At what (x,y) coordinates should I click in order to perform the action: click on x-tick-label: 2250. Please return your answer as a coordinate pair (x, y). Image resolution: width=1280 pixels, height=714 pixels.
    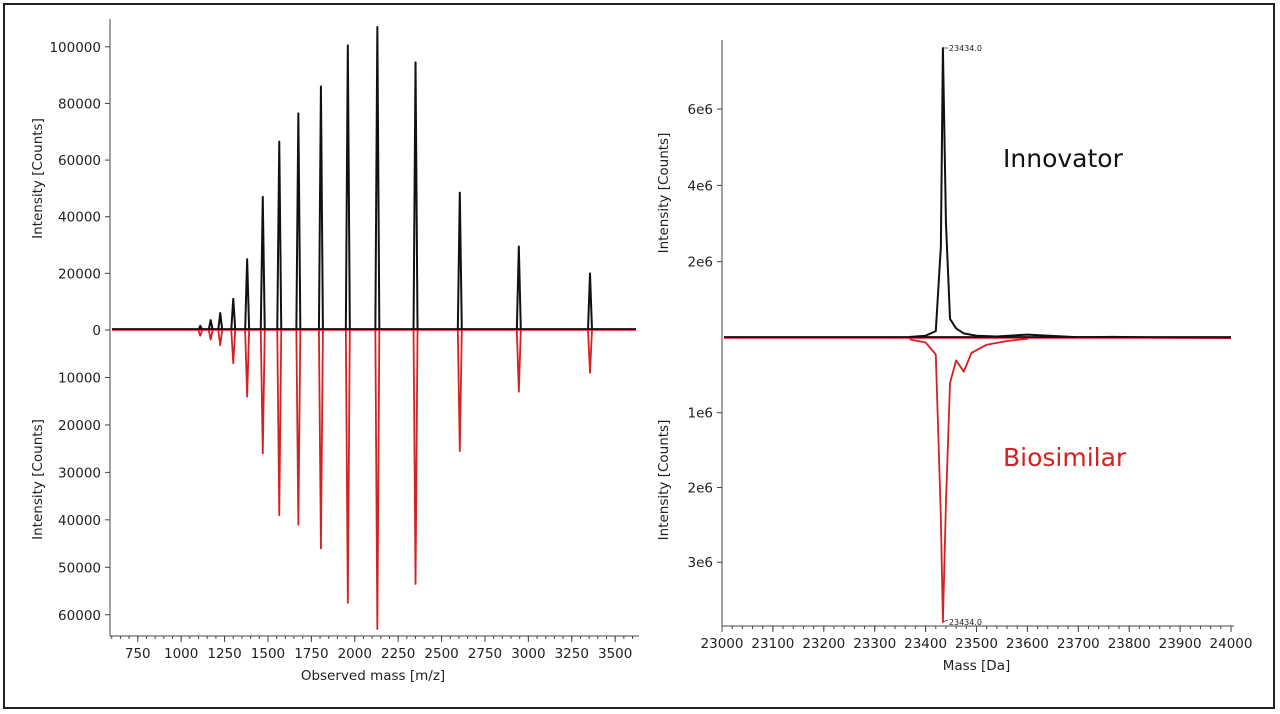
    Looking at the image, I should click on (398, 654).